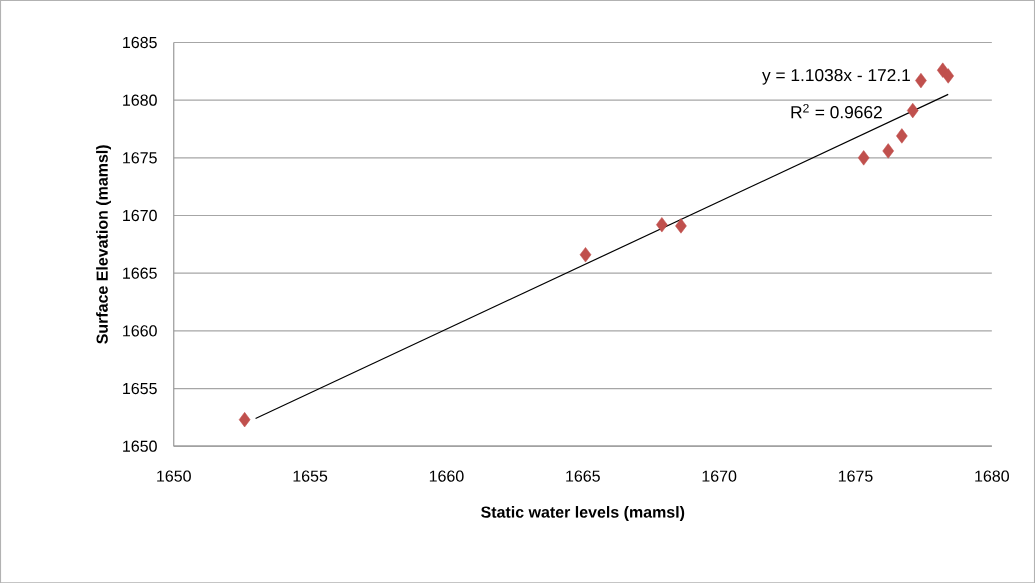 This screenshot has height=583, width=1035. Describe the element at coordinates (583, 513) in the screenshot. I see `x-axis-title: Static water levels (mamsl)` at that location.